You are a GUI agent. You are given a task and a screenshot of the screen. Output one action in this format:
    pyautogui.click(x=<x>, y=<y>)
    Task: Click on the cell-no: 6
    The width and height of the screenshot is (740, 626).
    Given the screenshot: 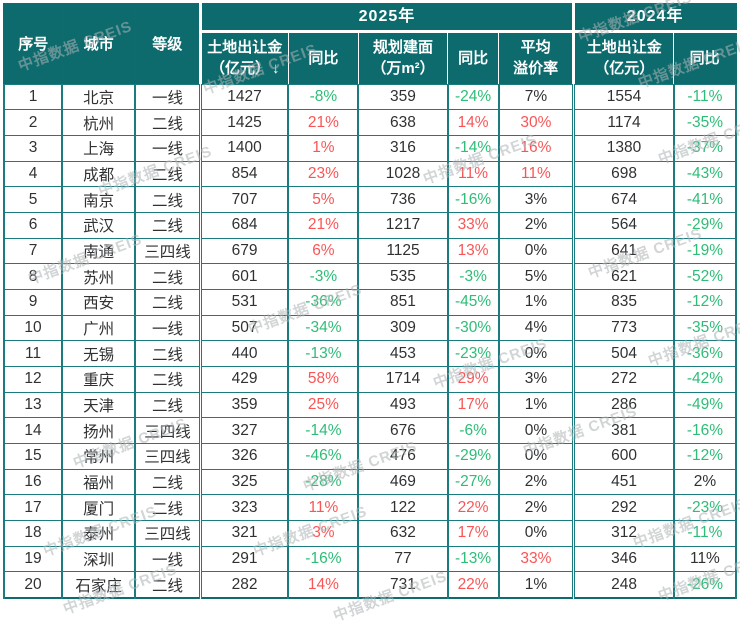 What is the action you would take?
    pyautogui.click(x=33, y=225)
    